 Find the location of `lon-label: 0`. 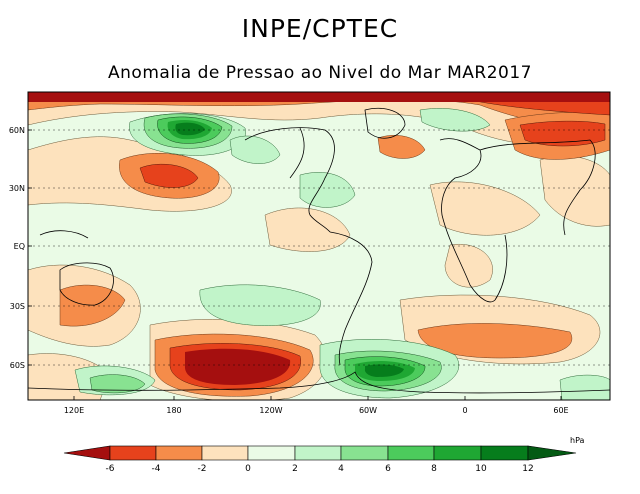

lon-label: 0 is located at coordinates (465, 410).